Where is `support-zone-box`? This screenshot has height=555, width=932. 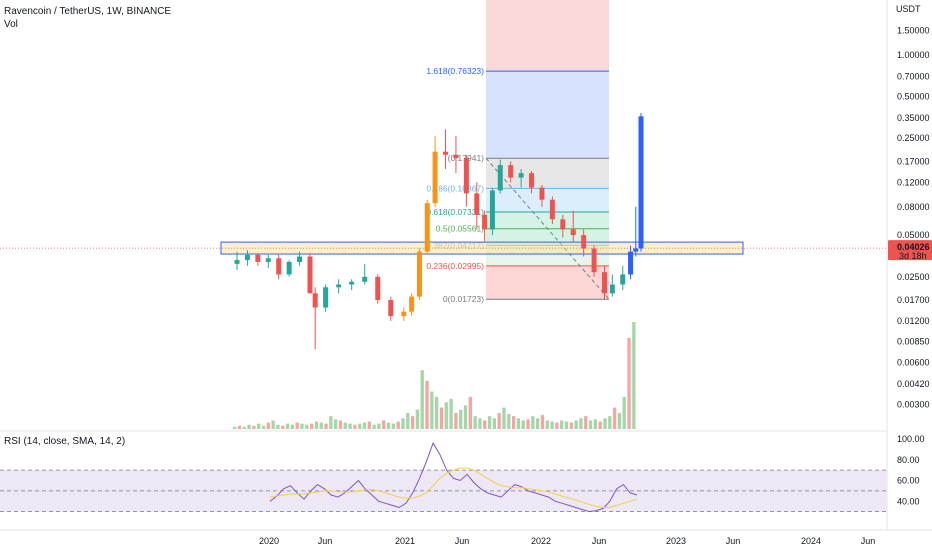 support-zone-box is located at coordinates (482, 248).